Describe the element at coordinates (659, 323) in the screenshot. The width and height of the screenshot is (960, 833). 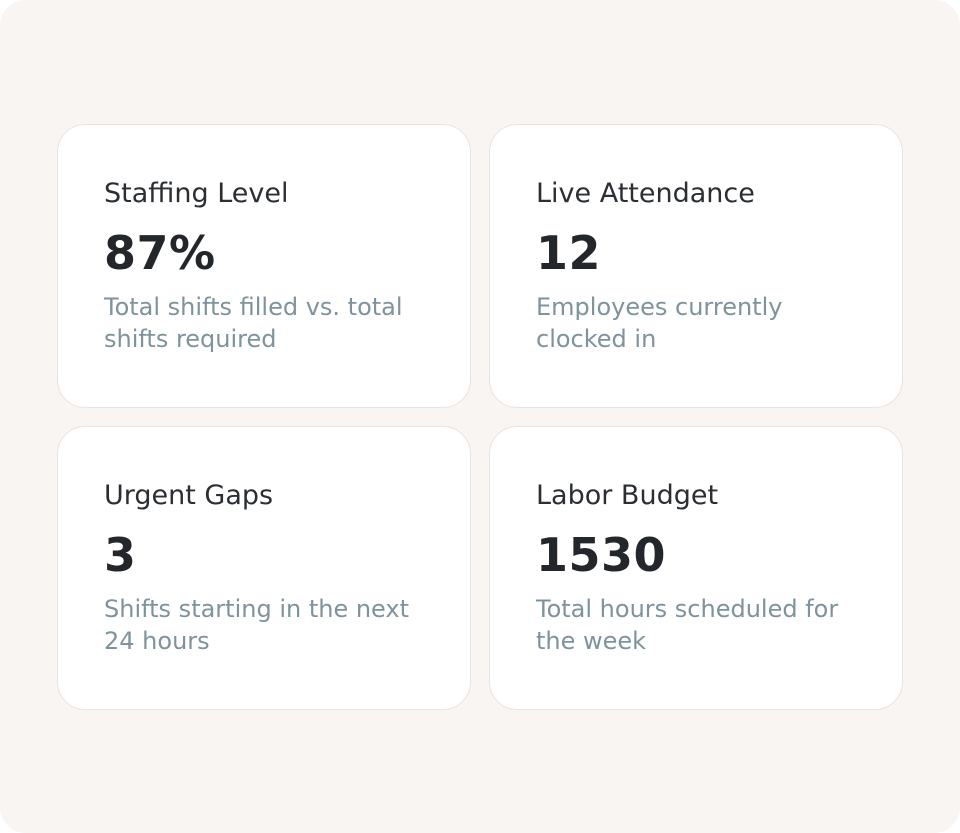
I see `card-description: Employees currently clocked in` at that location.